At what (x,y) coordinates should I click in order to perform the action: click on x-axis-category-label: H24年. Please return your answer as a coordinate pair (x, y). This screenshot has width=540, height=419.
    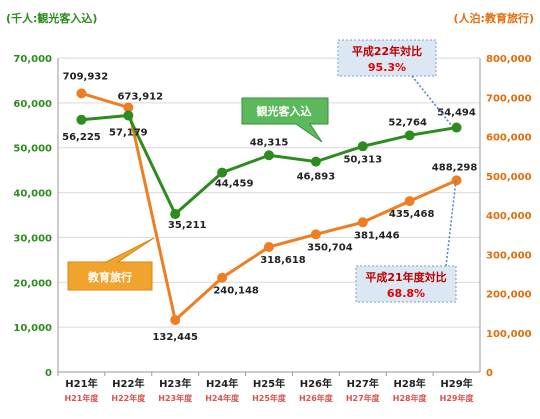
    Looking at the image, I should click on (222, 383).